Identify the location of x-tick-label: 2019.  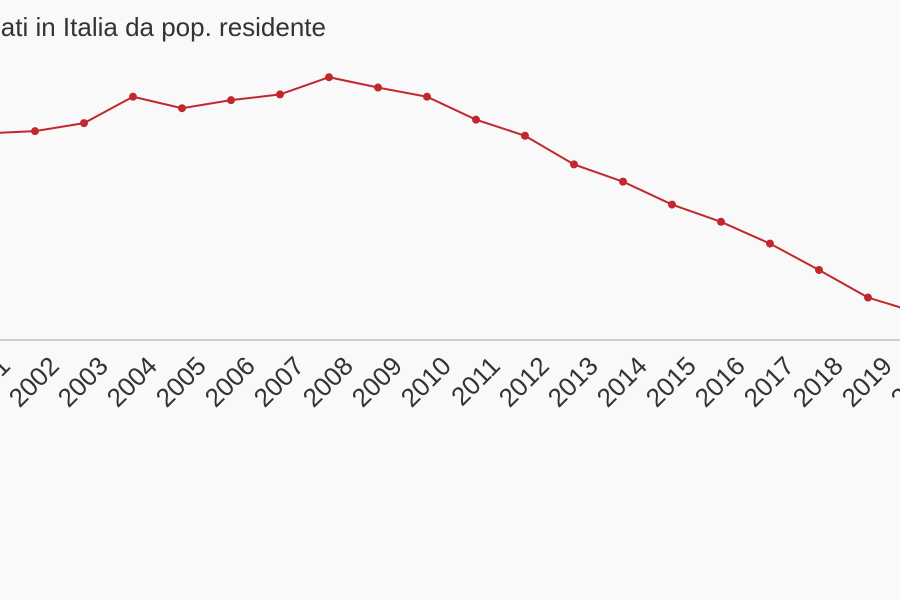
(867, 382).